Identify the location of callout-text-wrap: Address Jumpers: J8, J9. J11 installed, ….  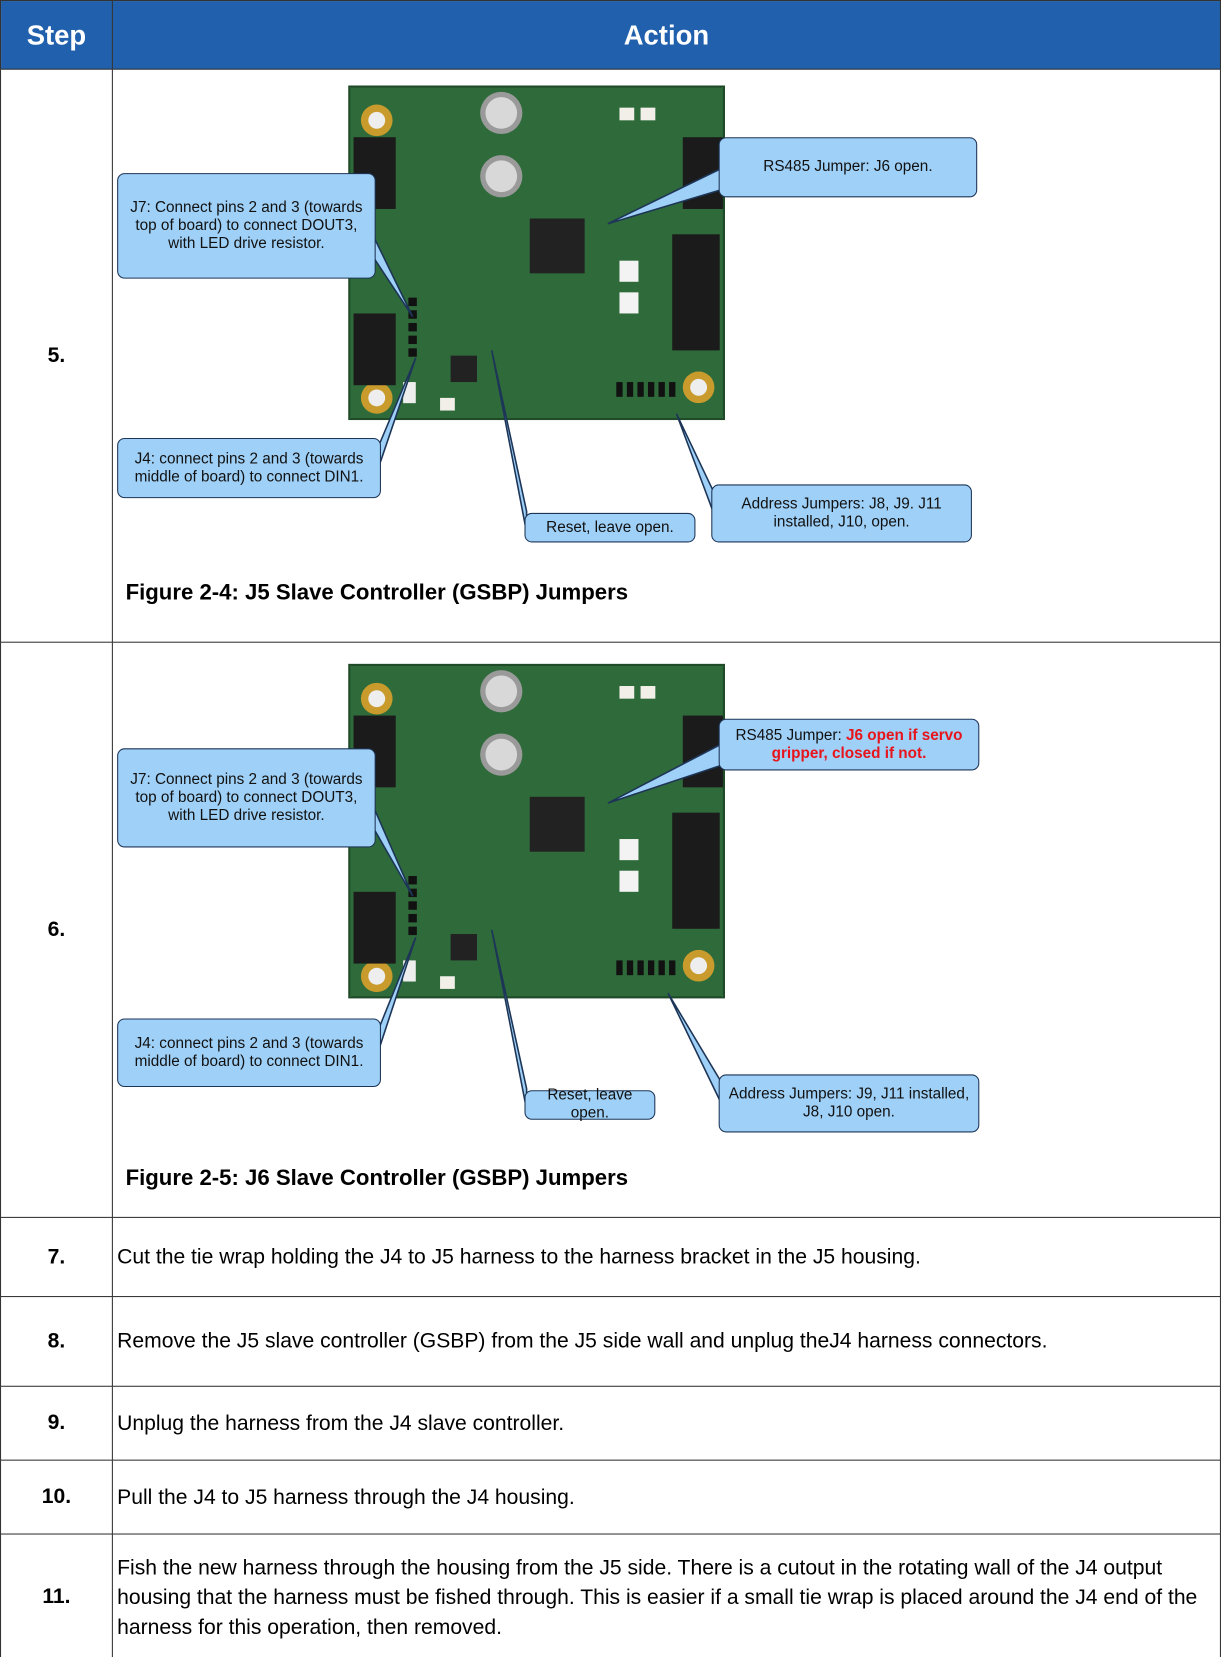
(842, 514).